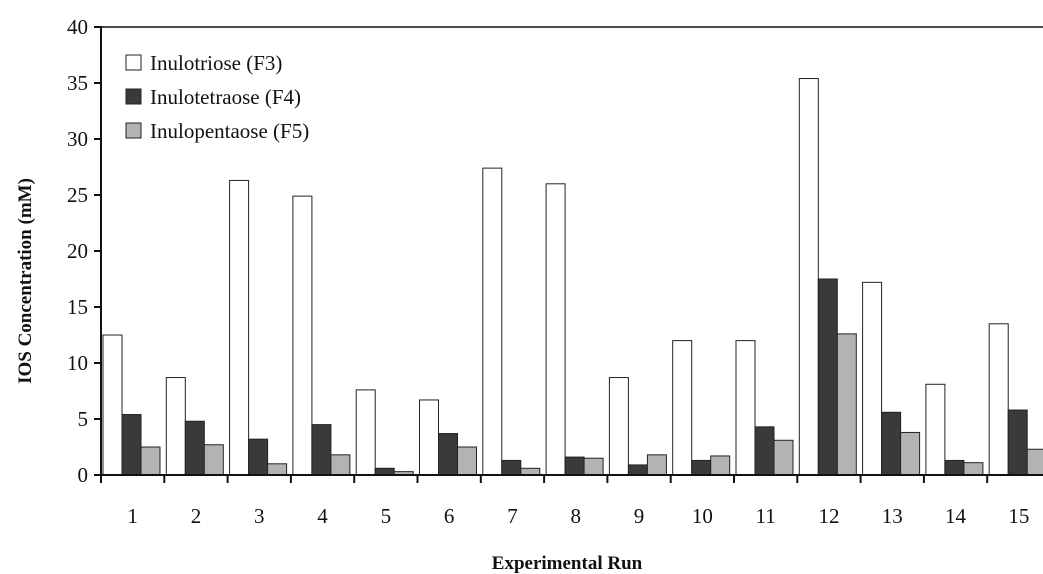 This screenshot has height=574, width=1043. What do you see at coordinates (216, 63) in the screenshot?
I see `legend-label: Inulotriose (F3)` at bounding box center [216, 63].